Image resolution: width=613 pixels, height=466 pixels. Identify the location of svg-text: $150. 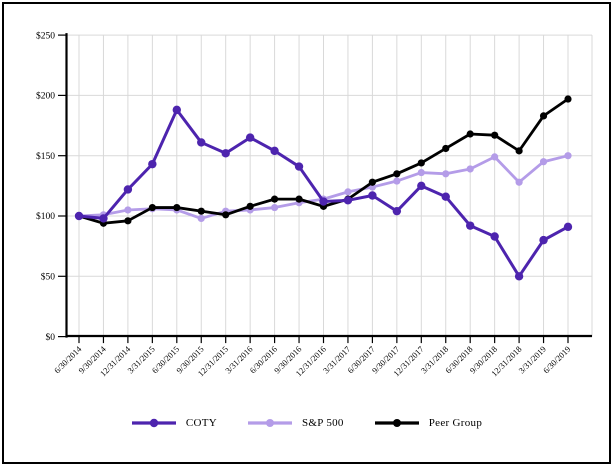
(45, 156).